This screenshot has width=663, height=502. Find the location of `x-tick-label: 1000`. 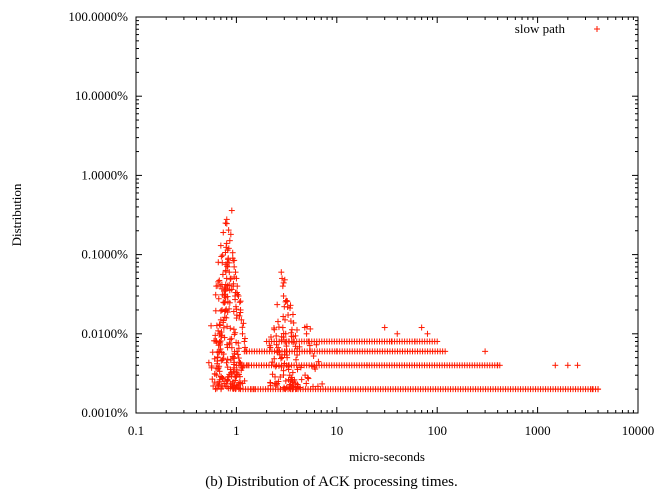

x-tick-label: 1000 is located at coordinates (538, 430).